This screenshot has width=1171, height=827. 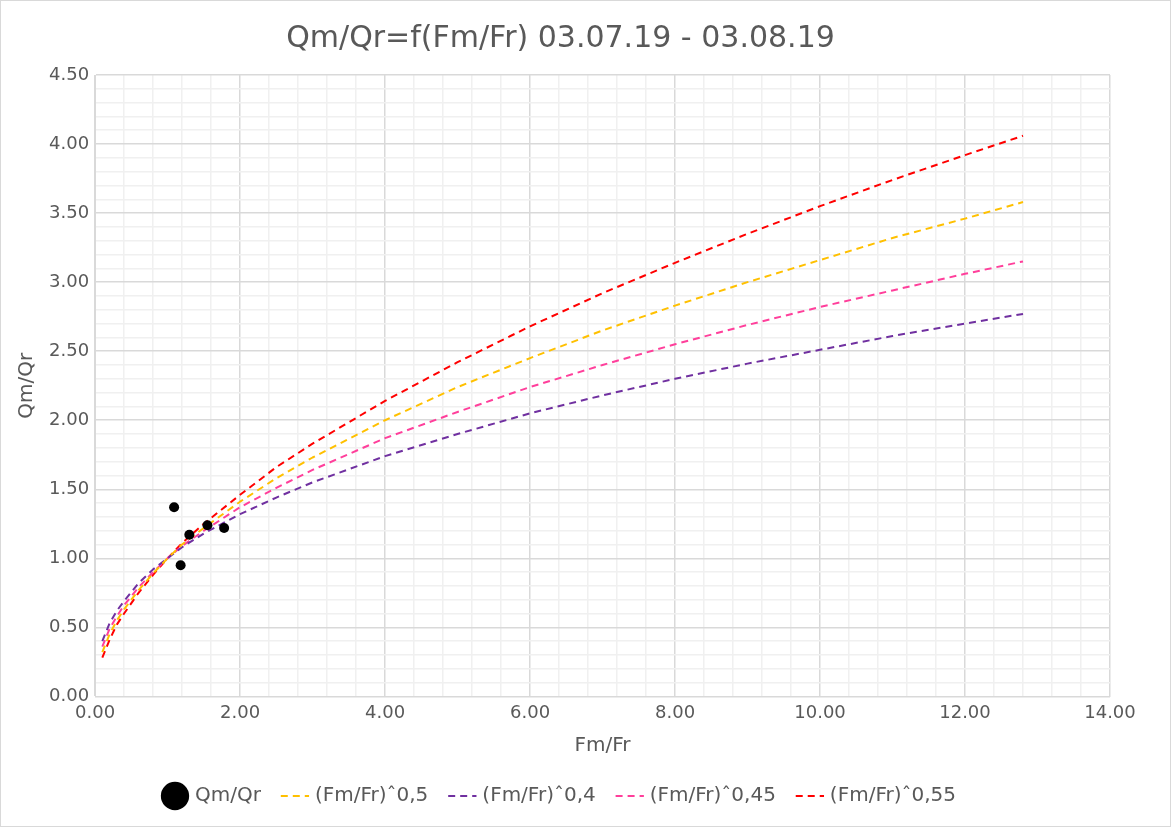 I want to click on x-tick-label: 4.00, so click(x=385, y=711).